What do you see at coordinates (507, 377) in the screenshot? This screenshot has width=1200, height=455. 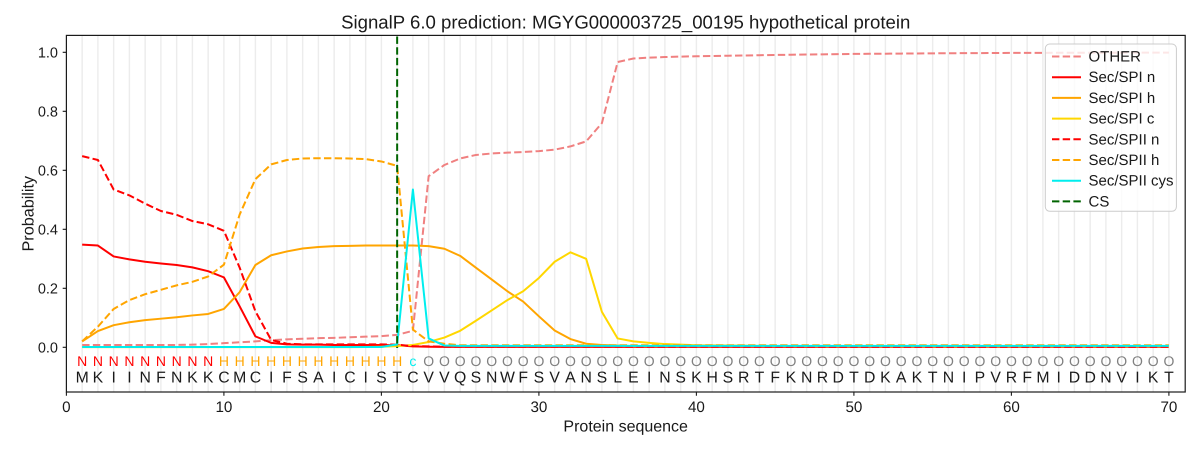 I see `svg-text: W` at bounding box center [507, 377].